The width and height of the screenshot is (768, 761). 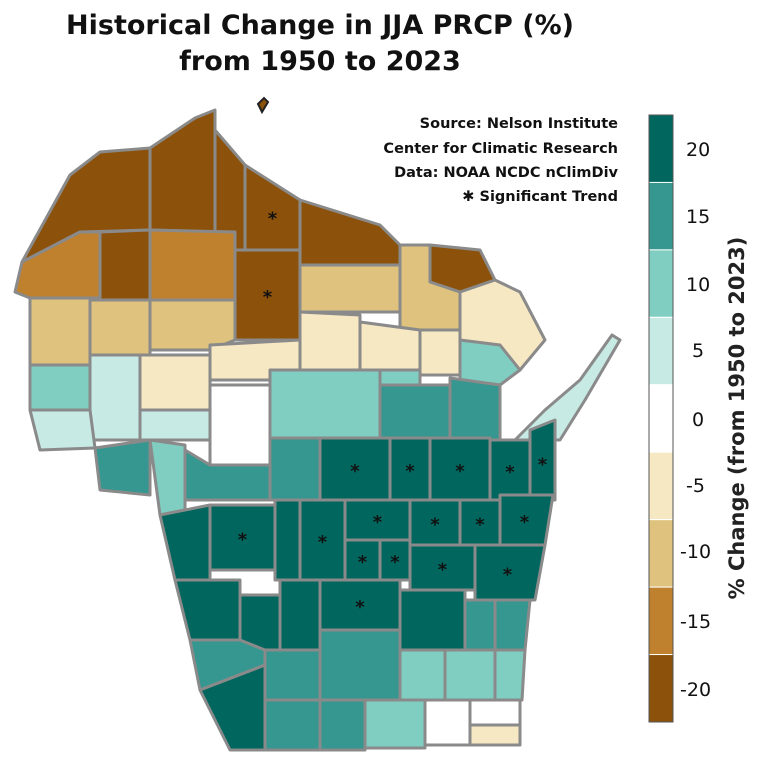 What do you see at coordinates (500, 149) in the screenshot?
I see `source-institution: Center for Climatic Research` at bounding box center [500, 149].